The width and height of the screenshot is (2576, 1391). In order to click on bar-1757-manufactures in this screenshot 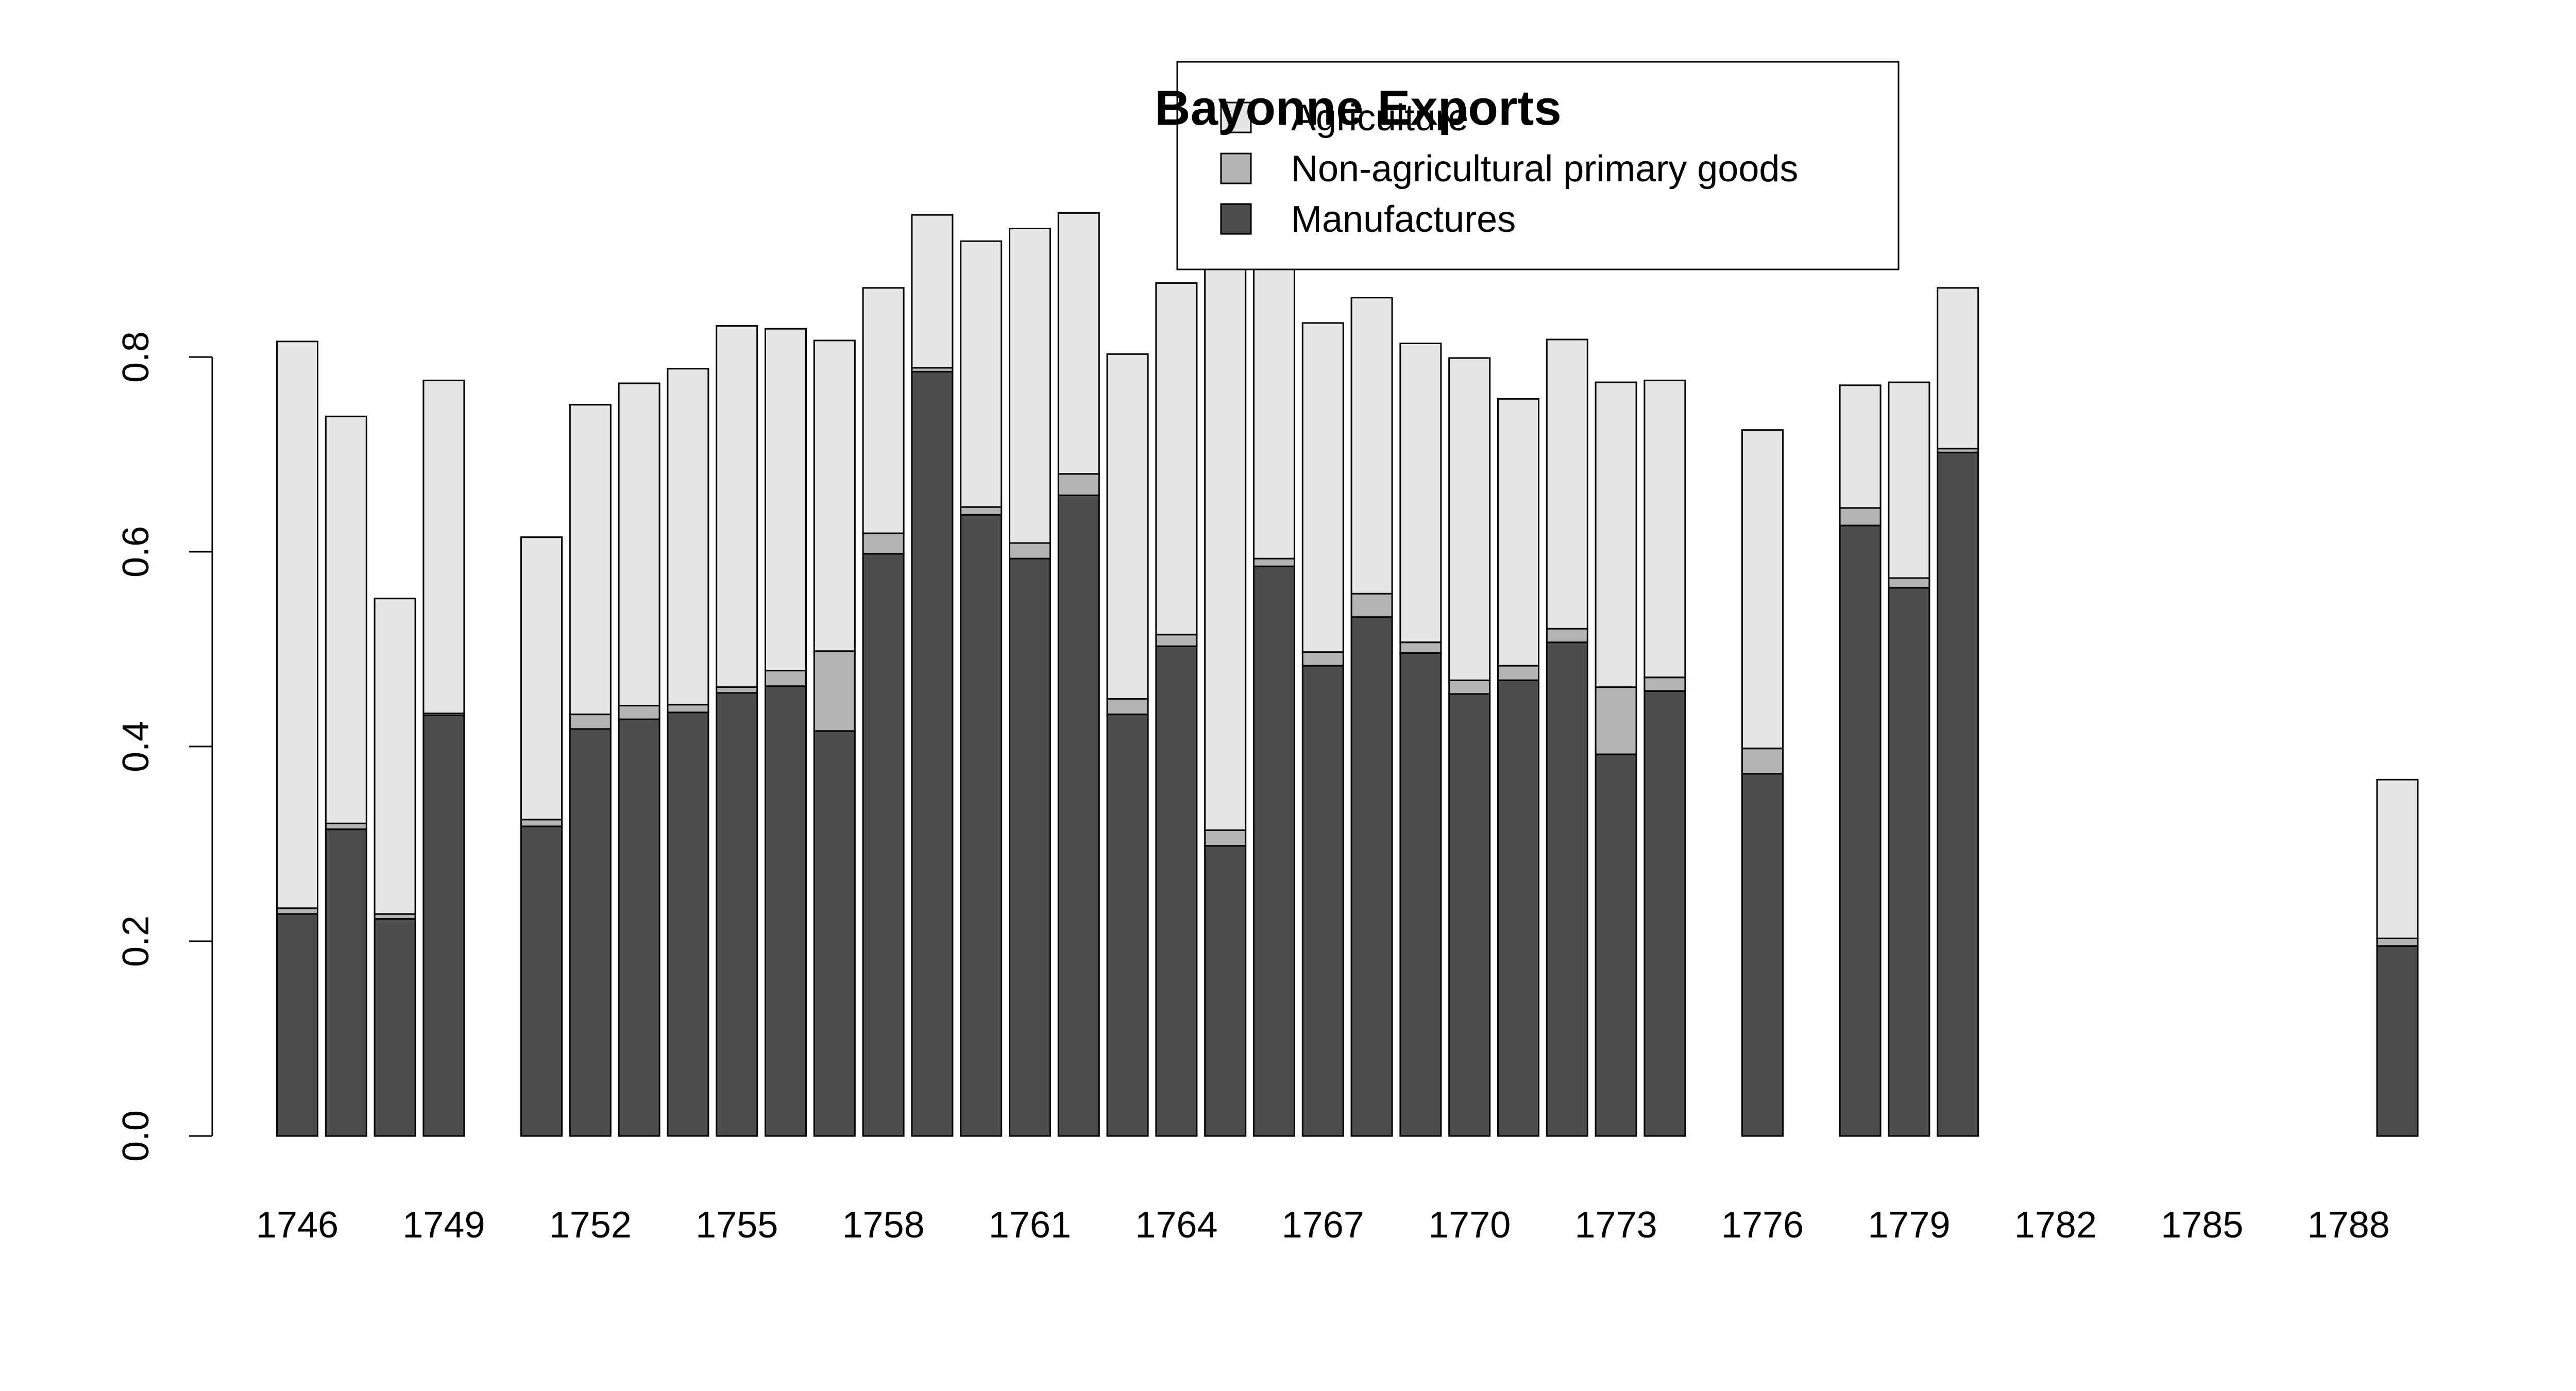, I will do `click(834, 933)`.